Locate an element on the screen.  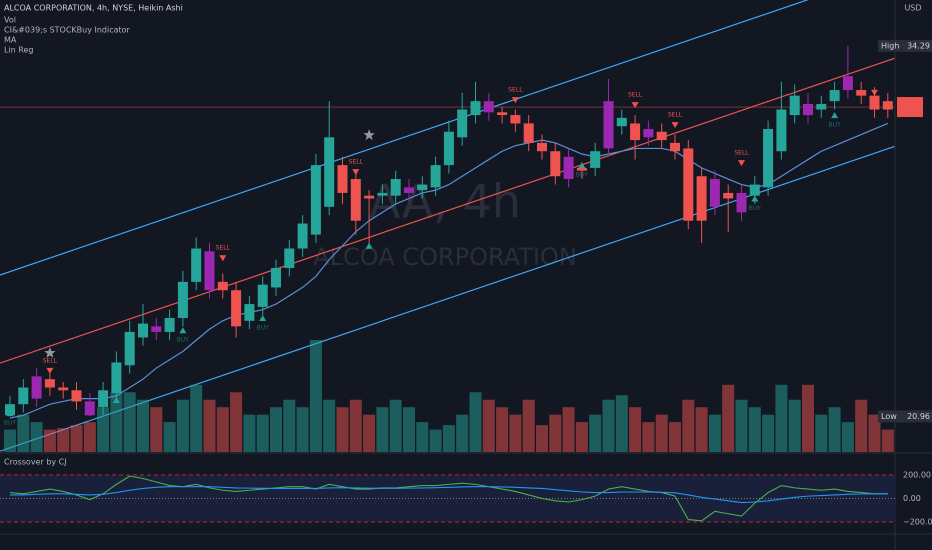
oscillator is located at coordinates (447, 498).